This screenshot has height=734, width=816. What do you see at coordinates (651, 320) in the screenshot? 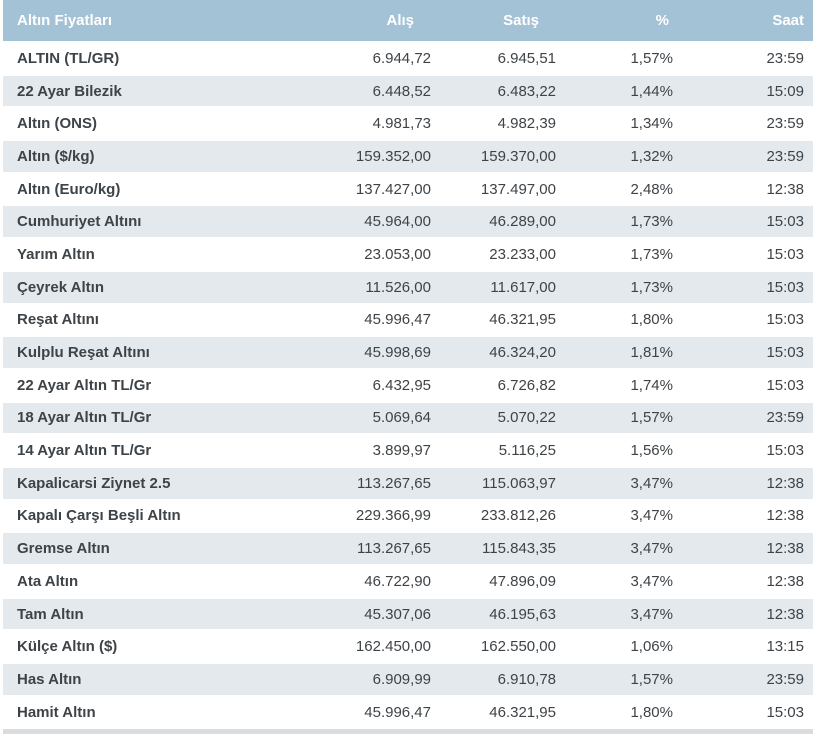
I see `change-percent-value: 1,80%` at bounding box center [651, 320].